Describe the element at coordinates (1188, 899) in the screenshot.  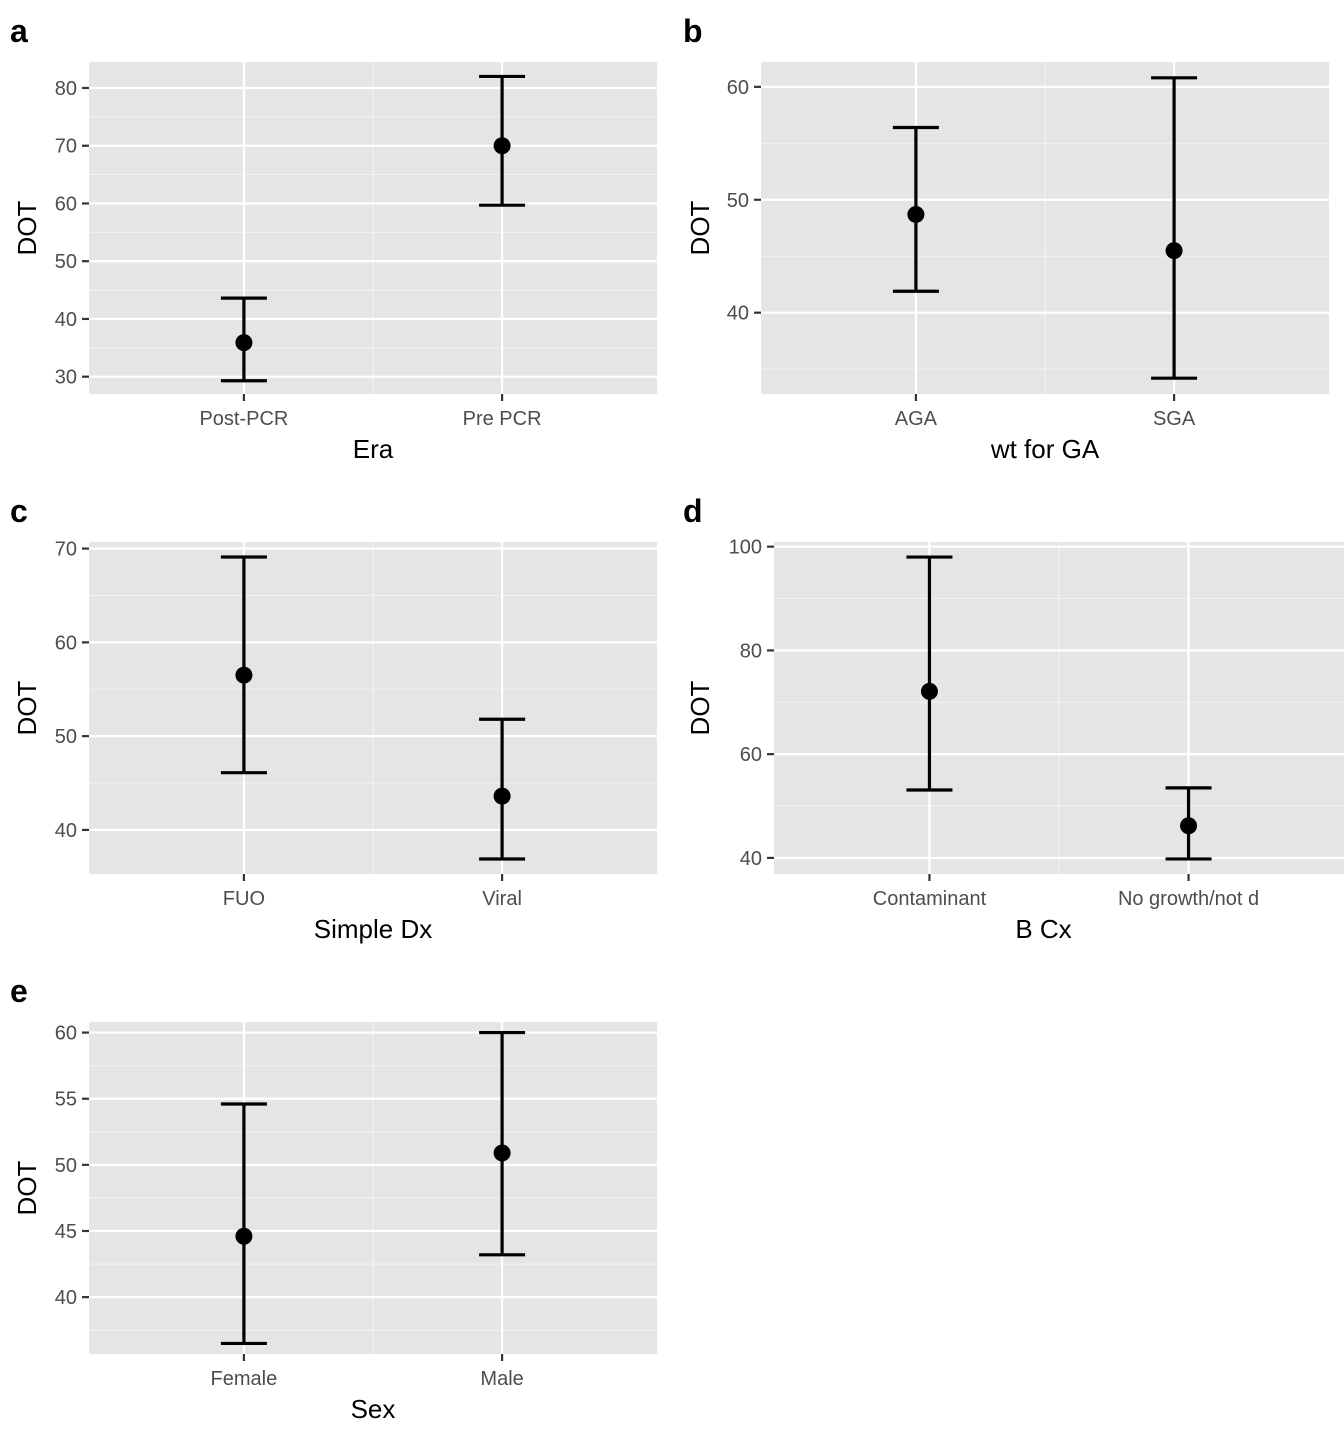
I see `panel-d-x-tick-label: No growth/not d` at that location.